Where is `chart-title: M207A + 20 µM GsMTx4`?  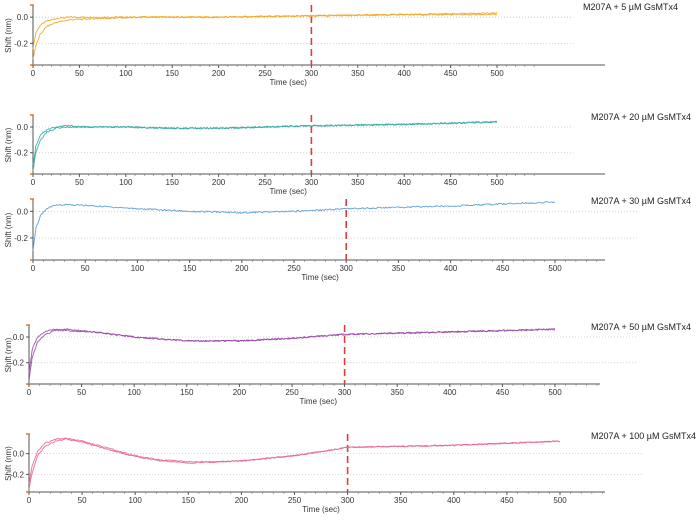
chart-title: M207A + 20 µM GsMTx4 is located at coordinates (641, 117).